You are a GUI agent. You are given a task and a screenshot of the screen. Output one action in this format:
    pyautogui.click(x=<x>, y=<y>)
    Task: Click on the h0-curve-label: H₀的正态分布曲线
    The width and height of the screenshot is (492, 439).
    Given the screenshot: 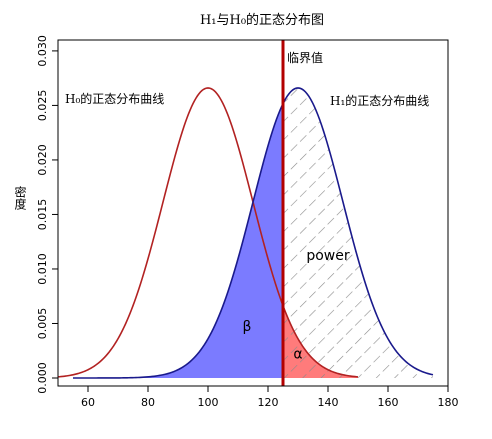 What is the action you would take?
    pyautogui.click(x=114, y=98)
    